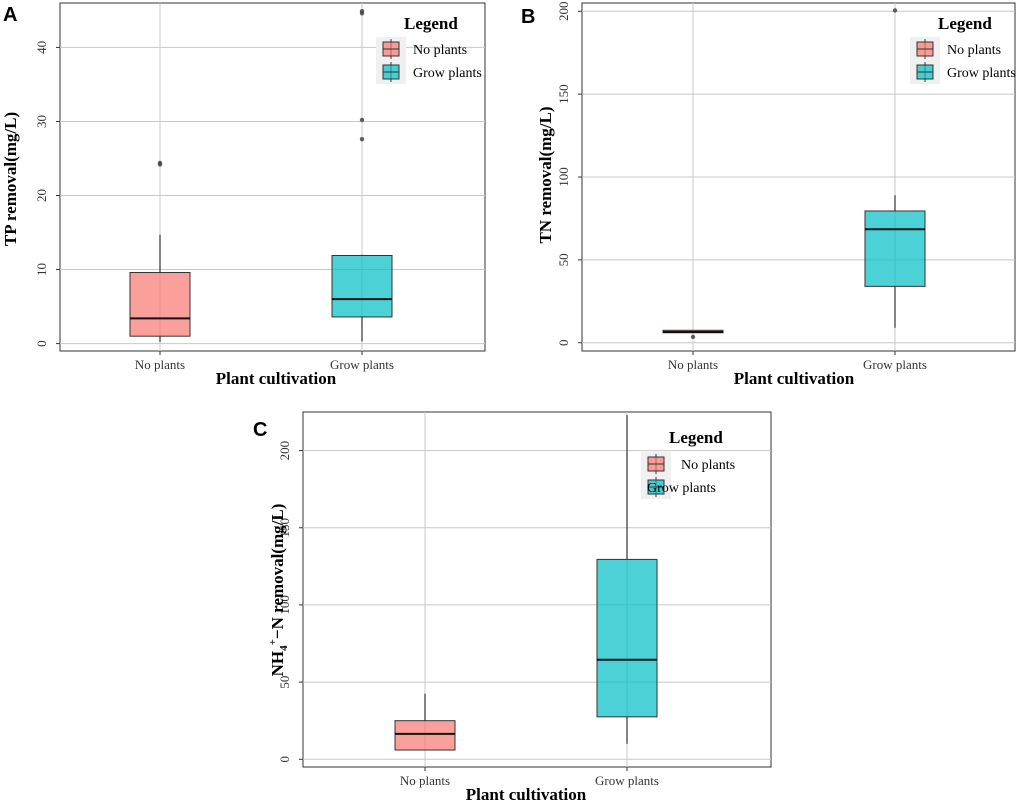 The image size is (1017, 803). Describe the element at coordinates (981, 73) in the screenshot. I see `panel-b-legend-label-grow-plants: Grow plants` at that location.